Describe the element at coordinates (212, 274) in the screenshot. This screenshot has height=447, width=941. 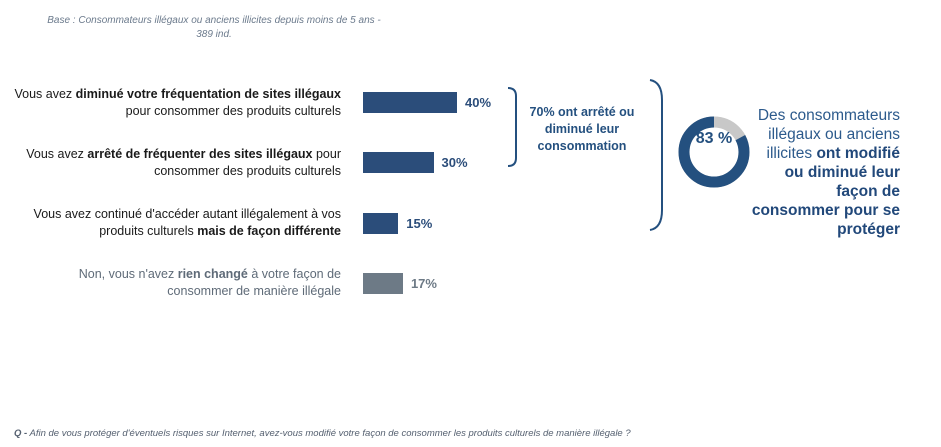
I see `row-label-4-bold: rien changé` at that location.